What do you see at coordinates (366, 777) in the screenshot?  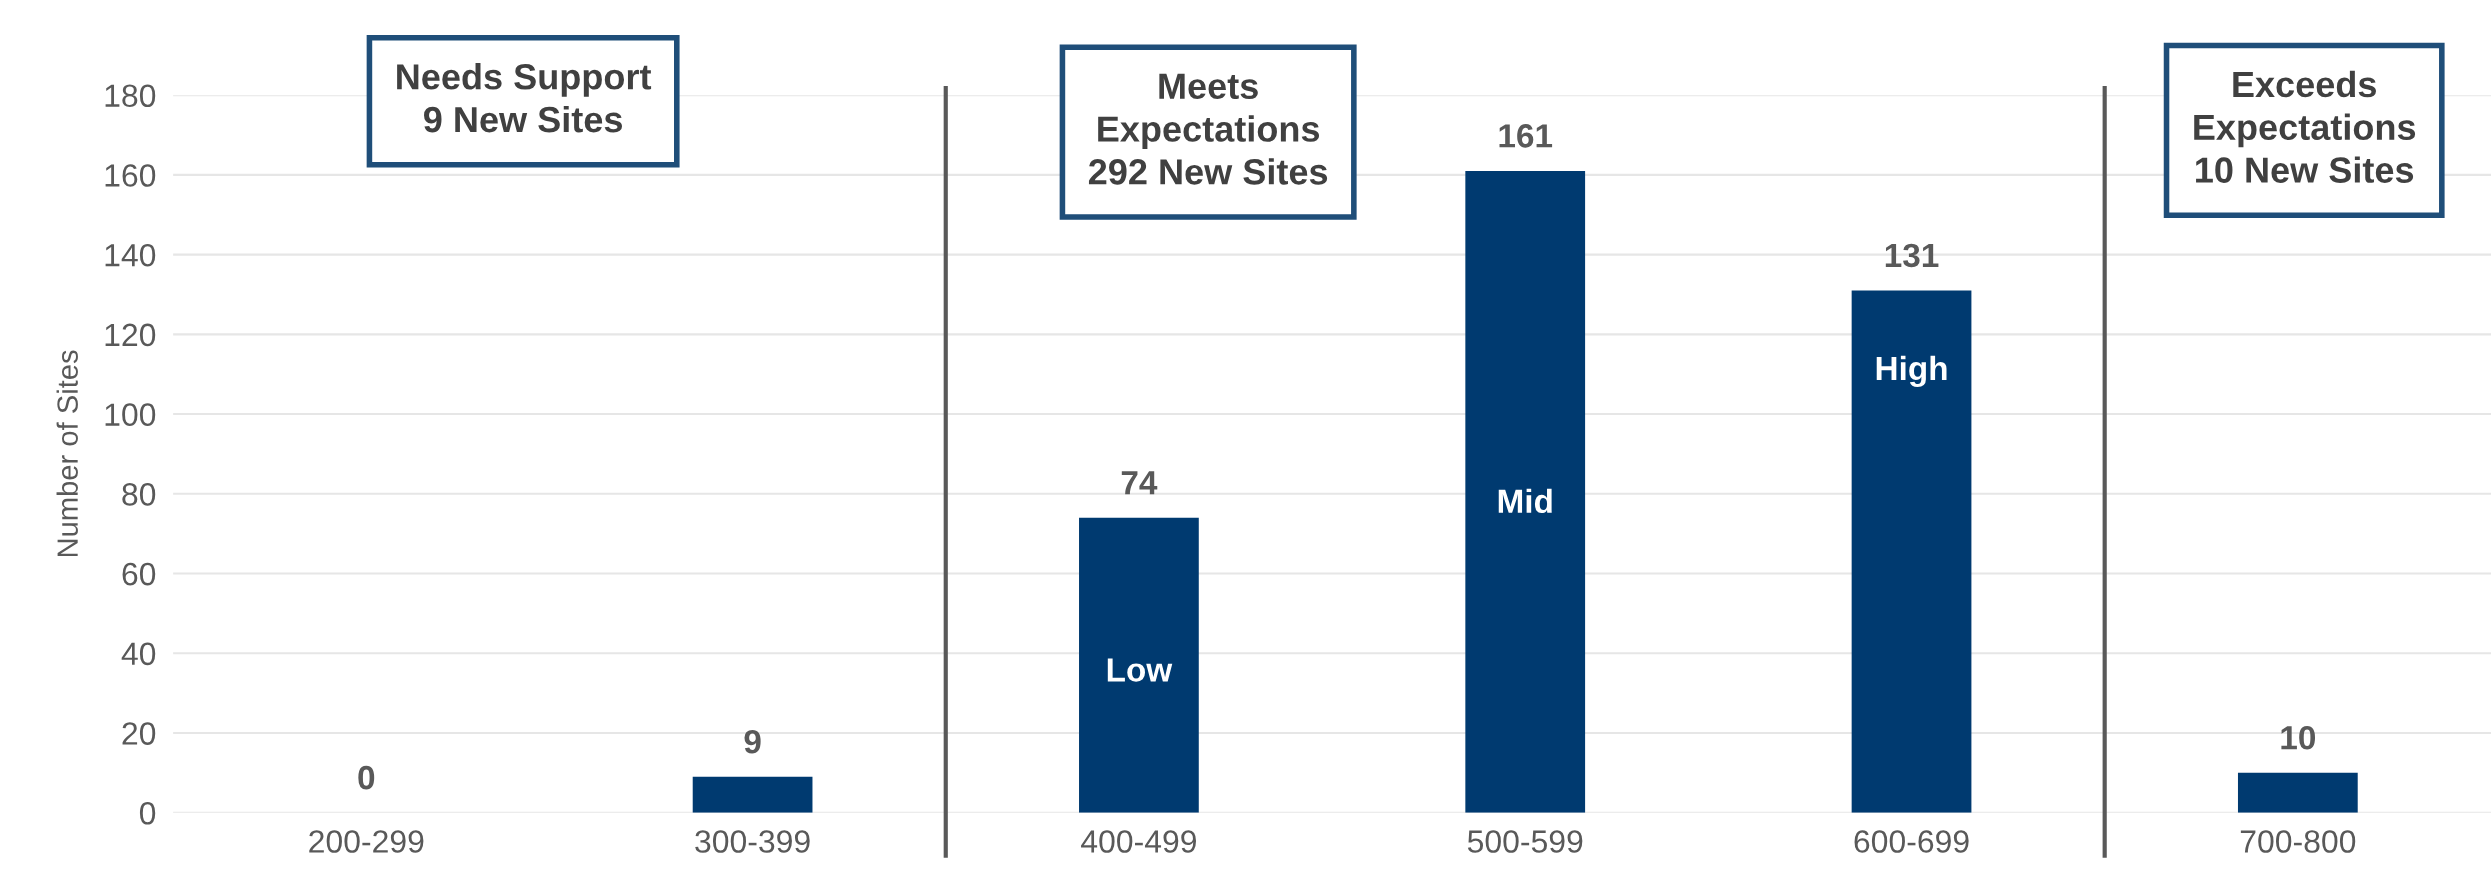 I see `data-label: 0` at bounding box center [366, 777].